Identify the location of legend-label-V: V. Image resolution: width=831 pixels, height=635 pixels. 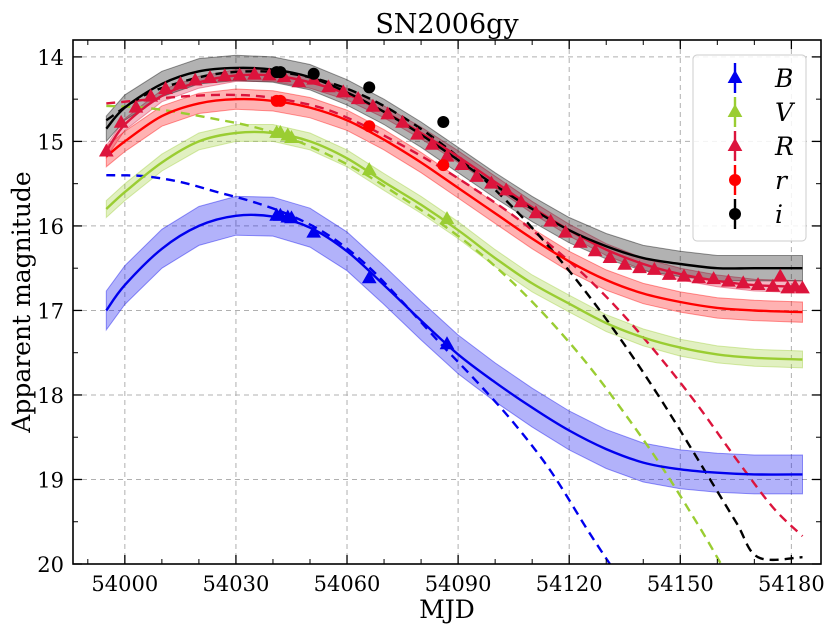
(785, 112).